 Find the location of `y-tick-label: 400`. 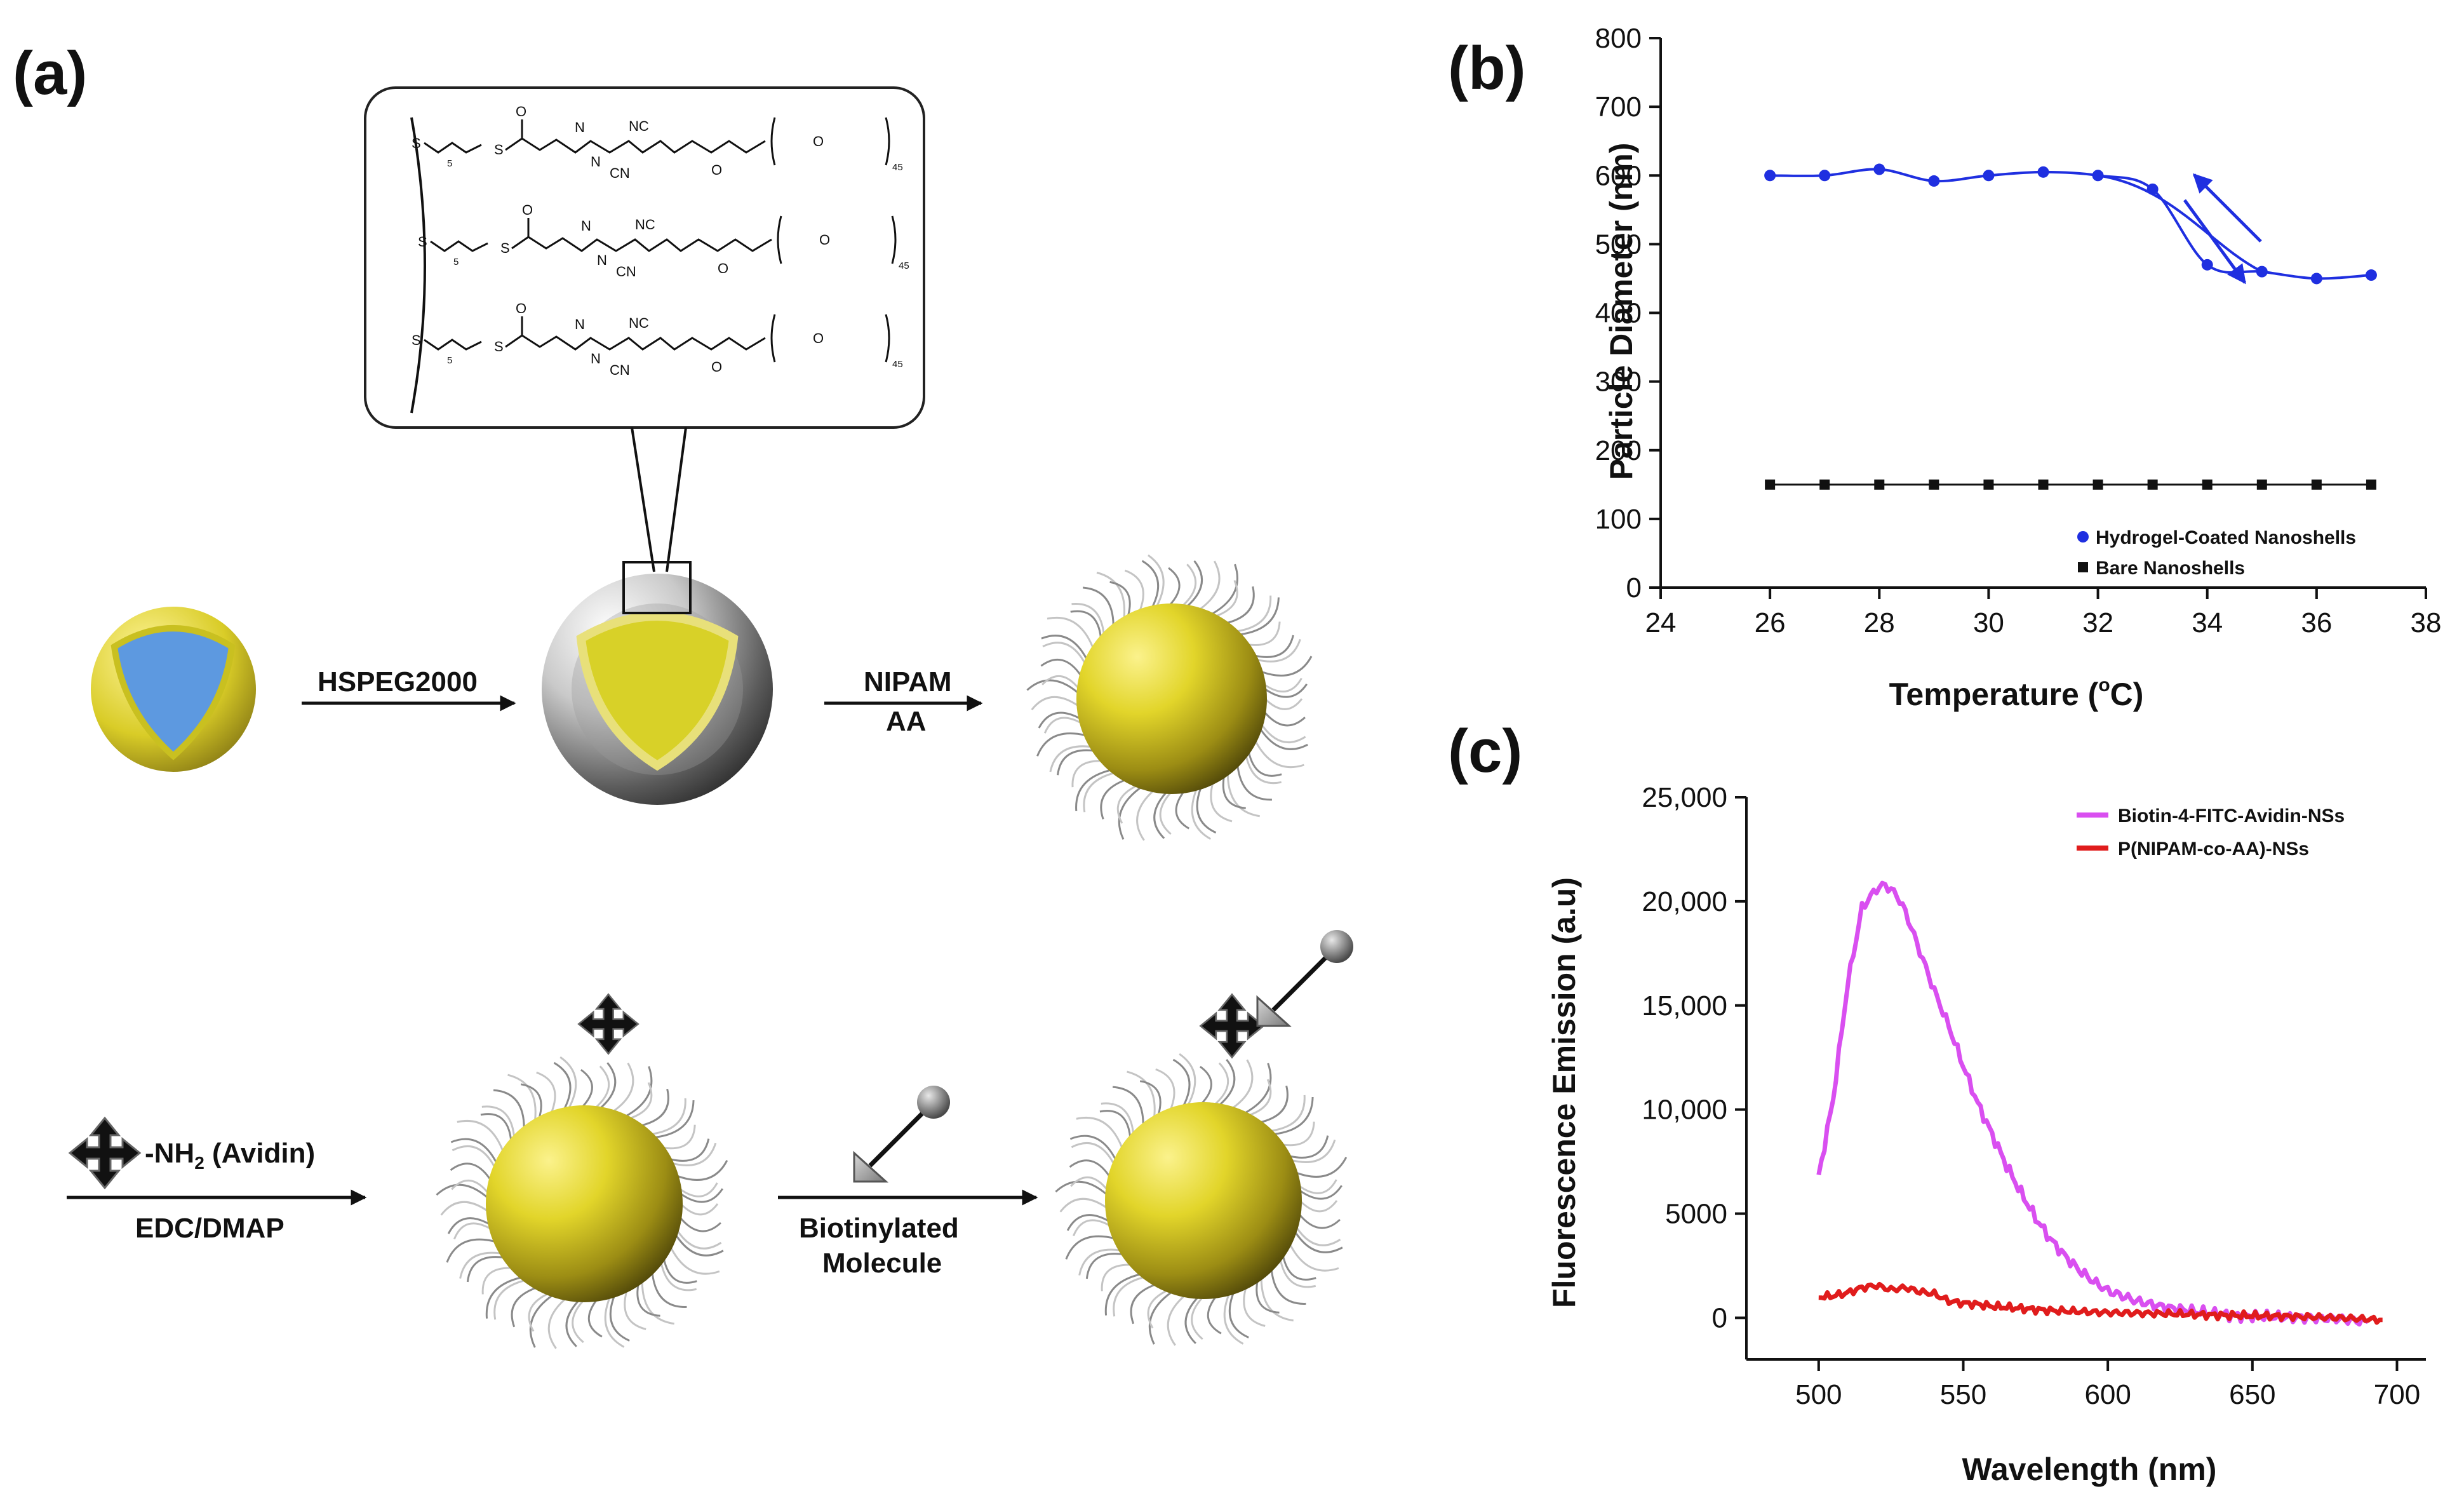

y-tick-label: 400 is located at coordinates (1618, 314).